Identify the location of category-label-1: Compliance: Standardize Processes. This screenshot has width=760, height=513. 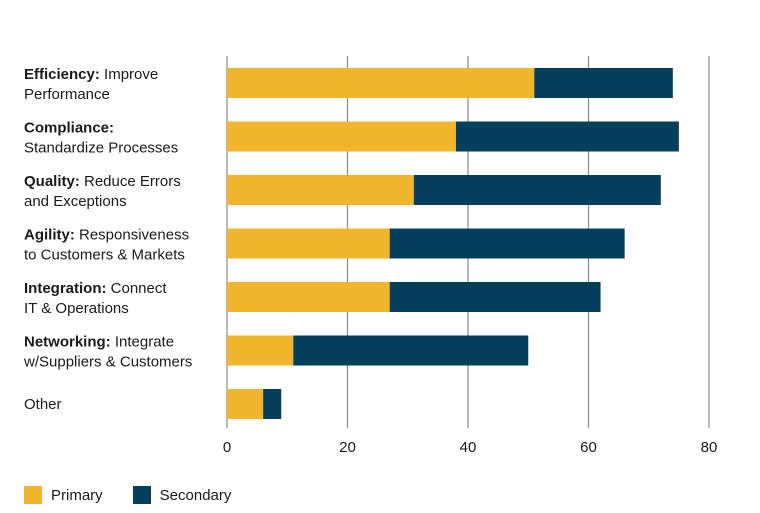
(101, 138).